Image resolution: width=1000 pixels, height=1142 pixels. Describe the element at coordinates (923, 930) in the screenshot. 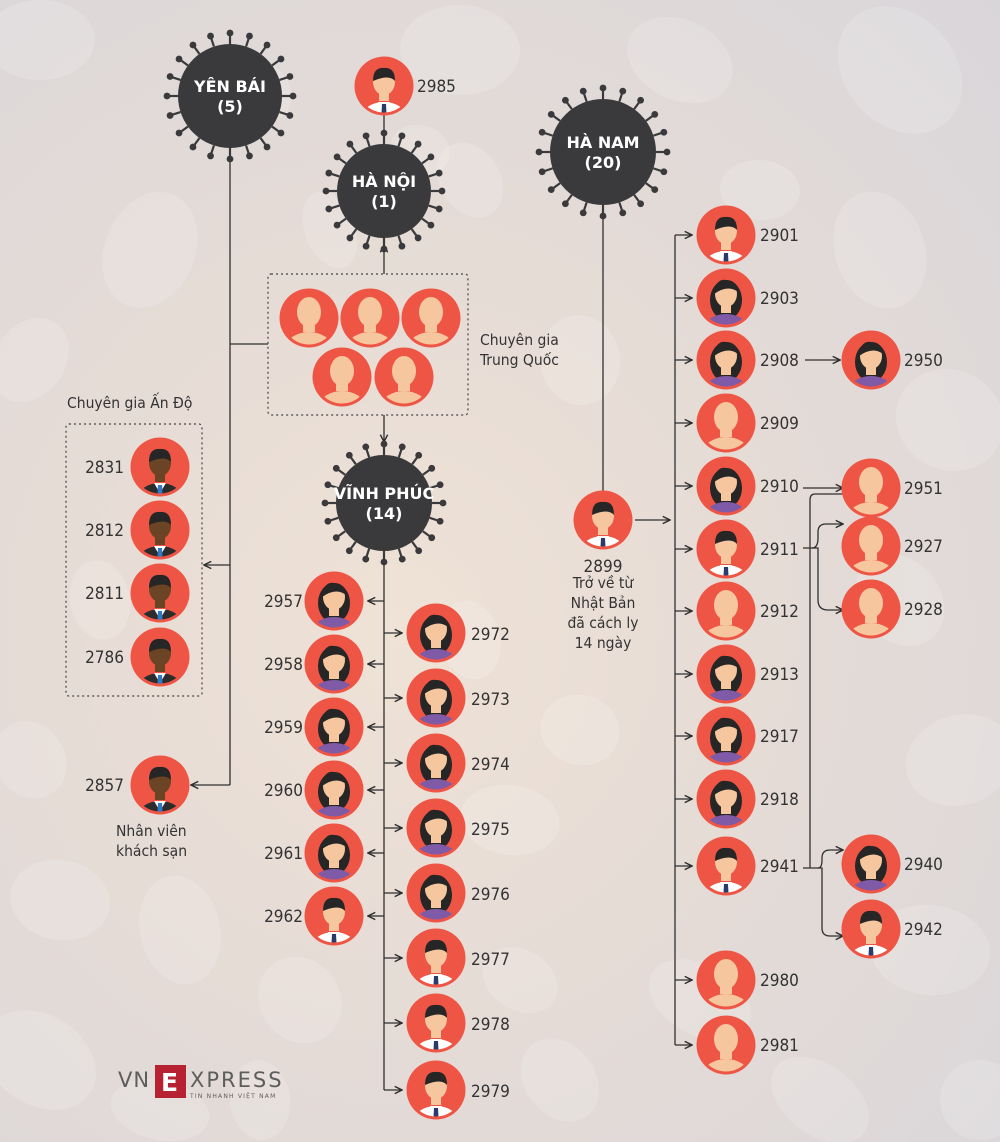

I see `case-number: 2942` at that location.